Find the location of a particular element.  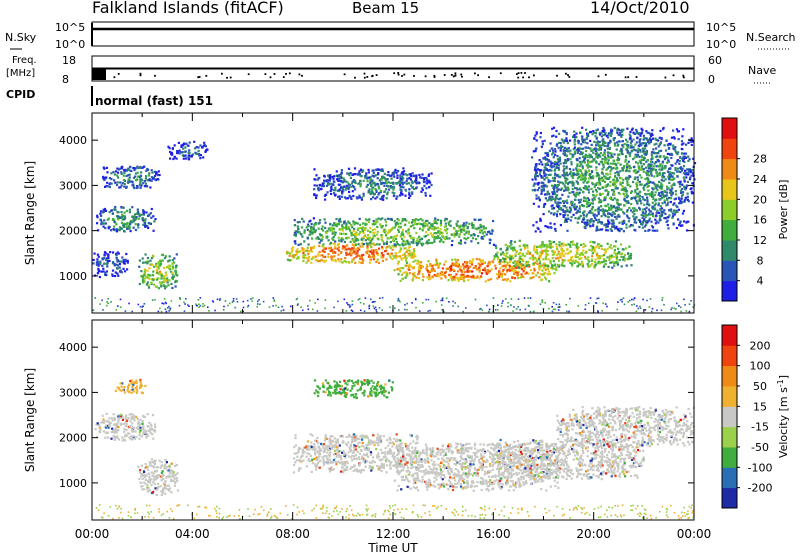

nave-dot is located at coordinates (636, 77).